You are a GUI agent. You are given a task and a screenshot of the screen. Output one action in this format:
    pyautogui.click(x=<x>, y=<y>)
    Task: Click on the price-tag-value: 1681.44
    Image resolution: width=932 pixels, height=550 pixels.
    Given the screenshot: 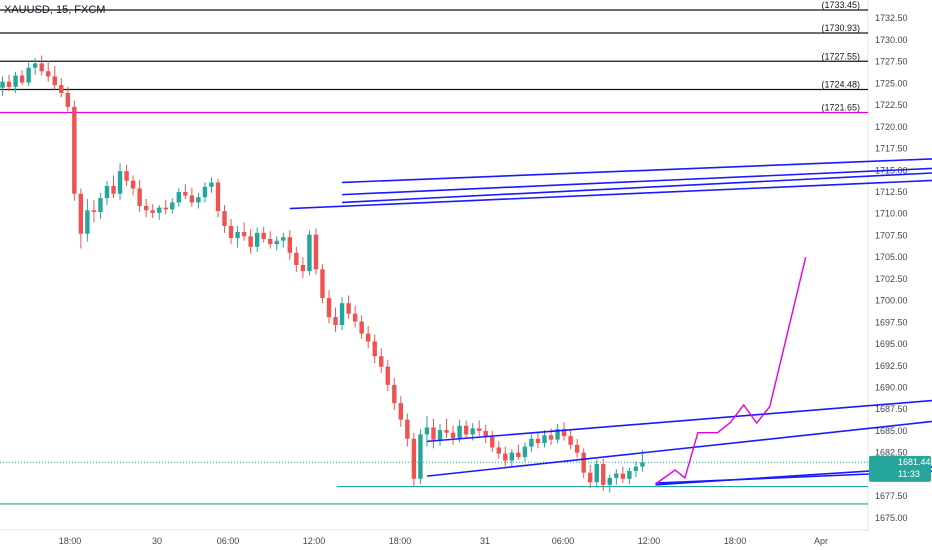 What is the action you would take?
    pyautogui.click(x=914, y=462)
    